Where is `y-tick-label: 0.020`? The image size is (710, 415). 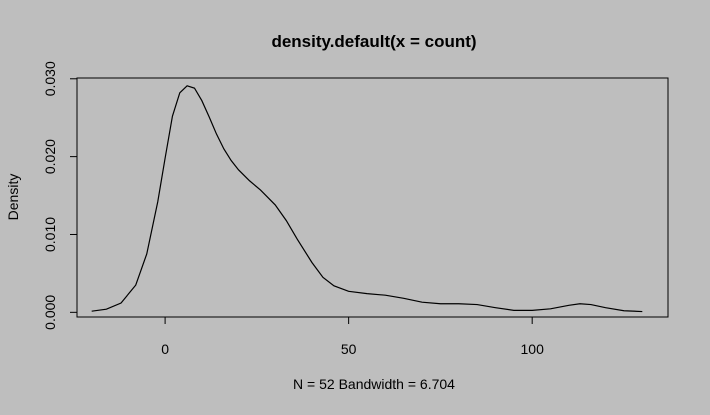 y-tick-label: 0.020 is located at coordinates (50, 156).